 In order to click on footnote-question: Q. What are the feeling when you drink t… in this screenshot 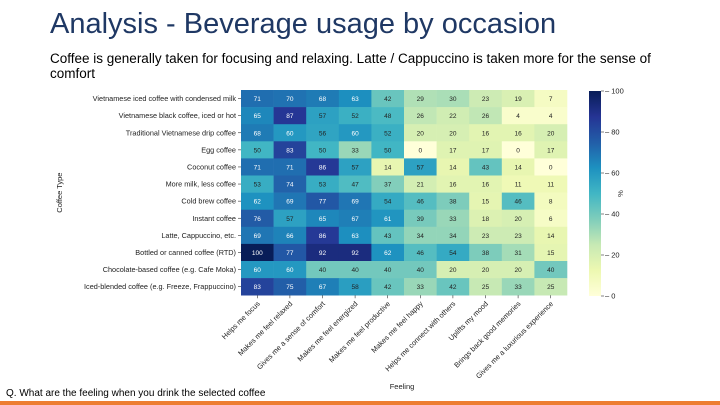, I will do `click(136, 393)`.